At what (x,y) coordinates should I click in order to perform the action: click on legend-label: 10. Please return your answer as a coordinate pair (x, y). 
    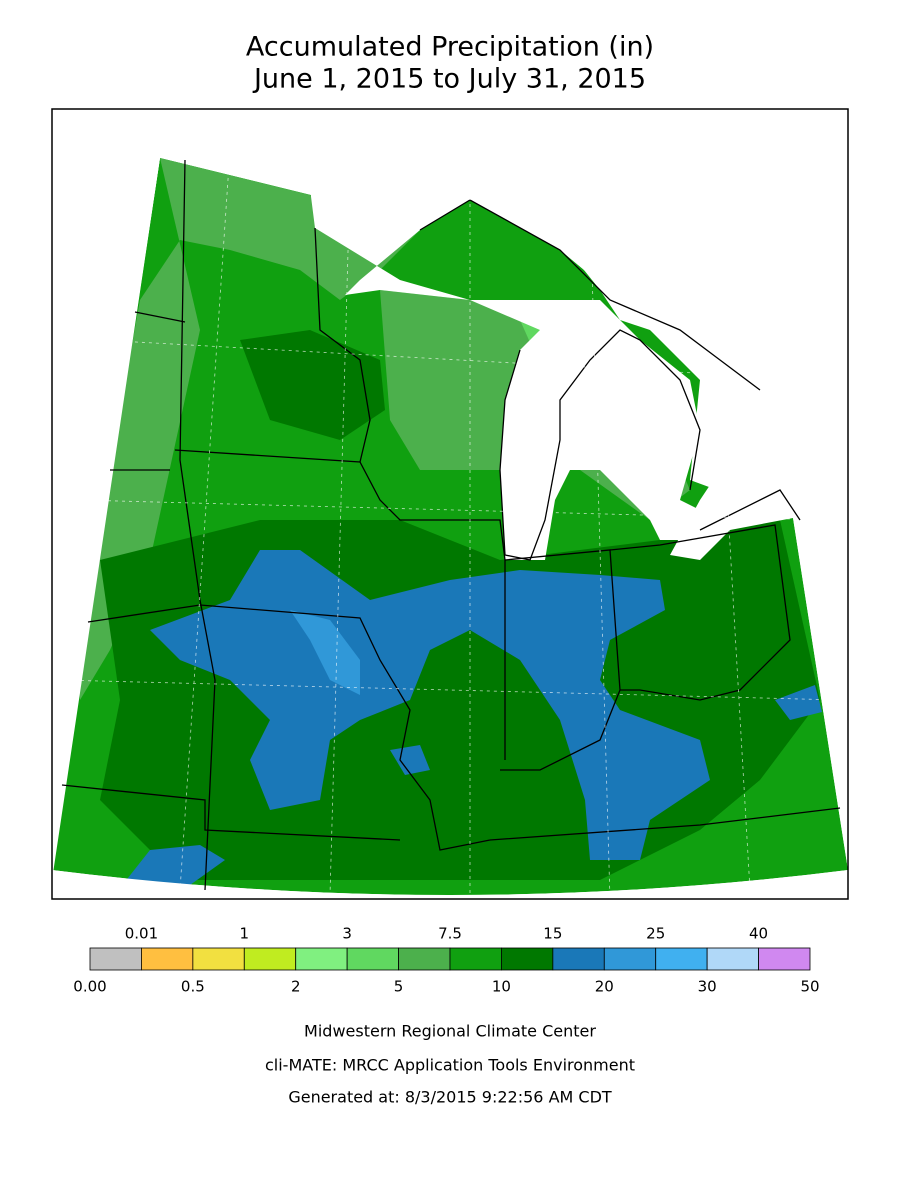
    Looking at the image, I should click on (501, 987).